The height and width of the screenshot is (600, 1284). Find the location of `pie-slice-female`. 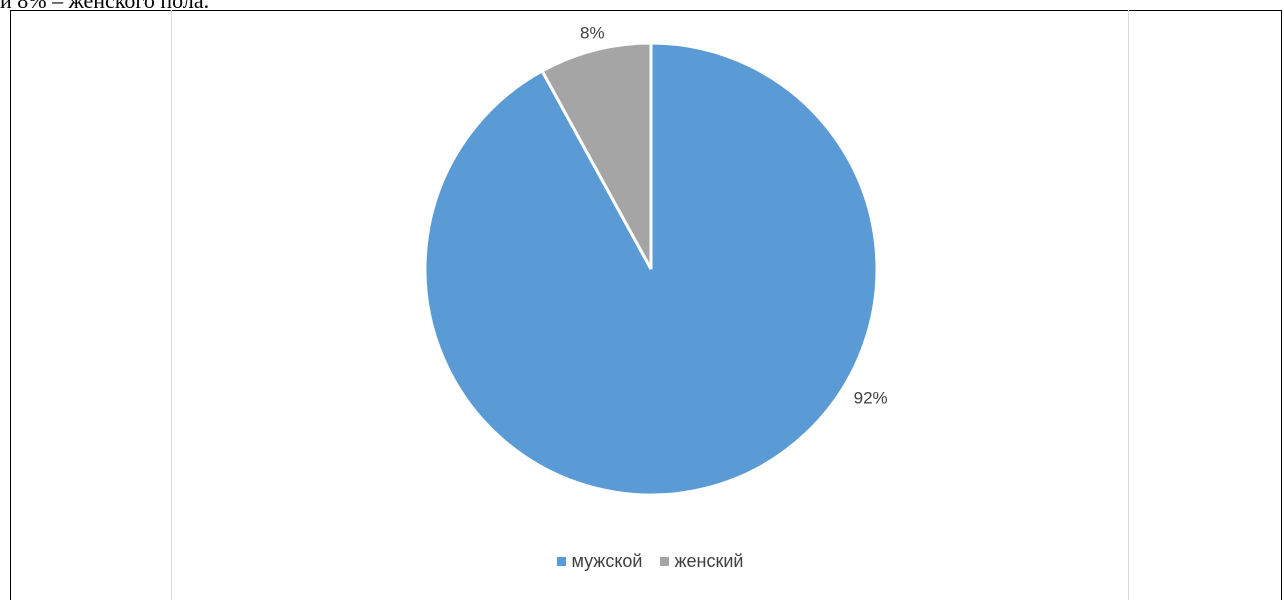

pie-slice-female is located at coordinates (596, 155).